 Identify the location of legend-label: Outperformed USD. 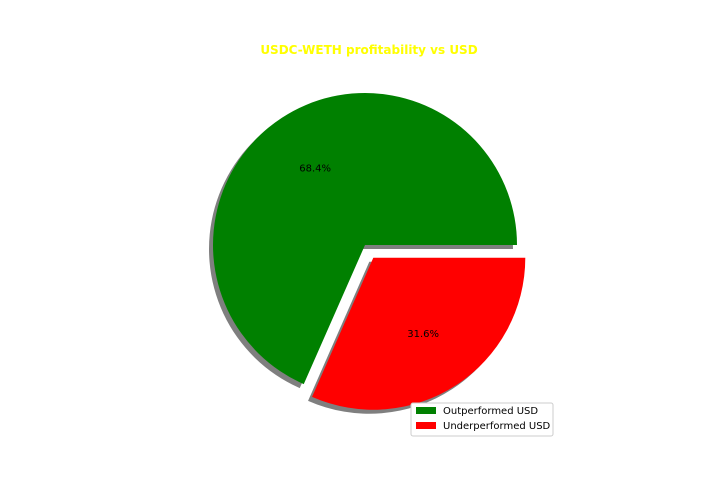
(490, 411).